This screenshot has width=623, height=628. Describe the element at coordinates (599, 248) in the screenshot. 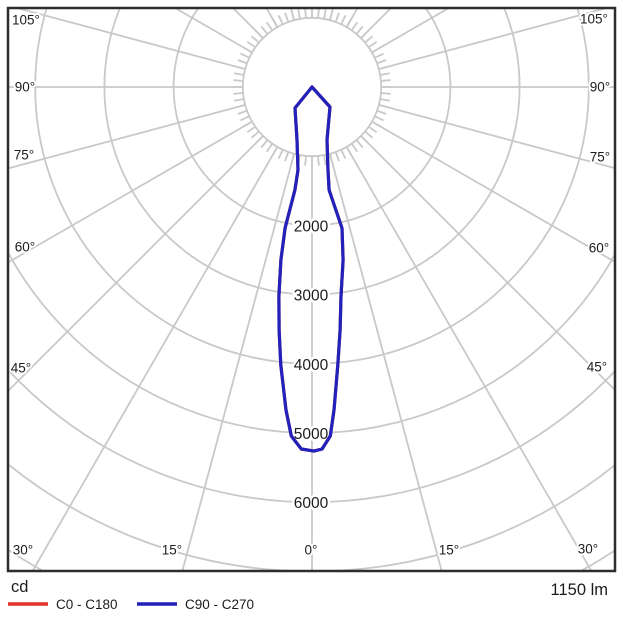

I see `angle-label-right-60deg: 60°` at that location.